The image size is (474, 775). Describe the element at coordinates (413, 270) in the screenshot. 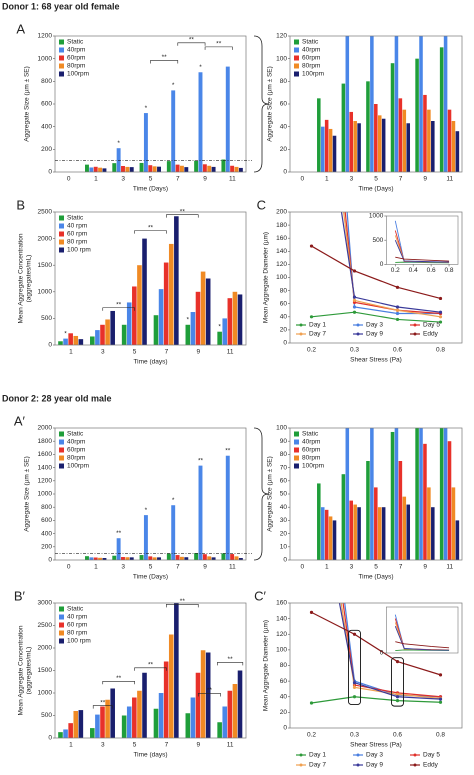

I see `x-tick-label: 0.4` at that location.